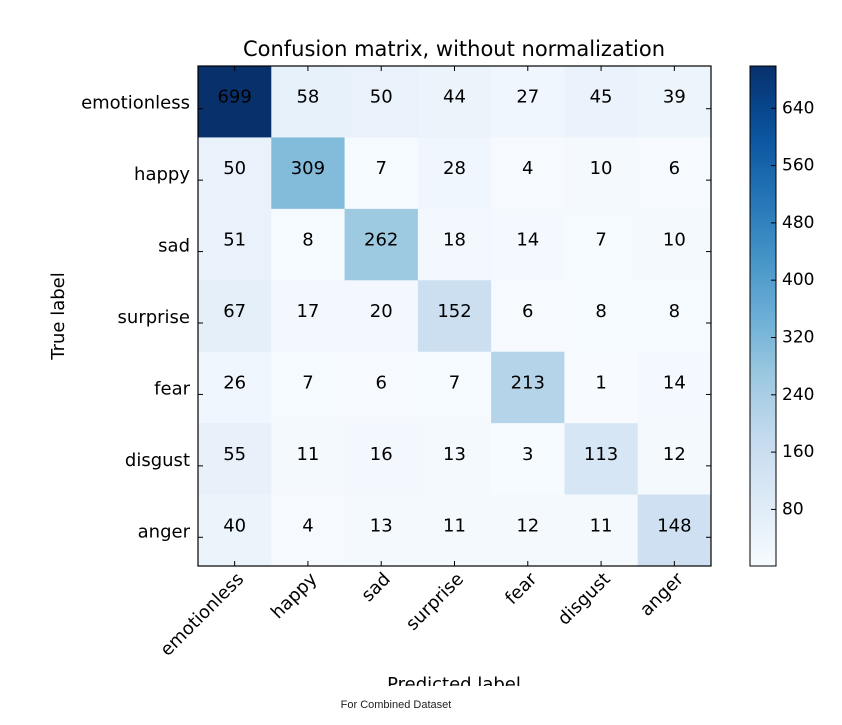 This screenshot has height=725, width=842. What do you see at coordinates (164, 531) in the screenshot?
I see `y-tick-label: anger` at bounding box center [164, 531].